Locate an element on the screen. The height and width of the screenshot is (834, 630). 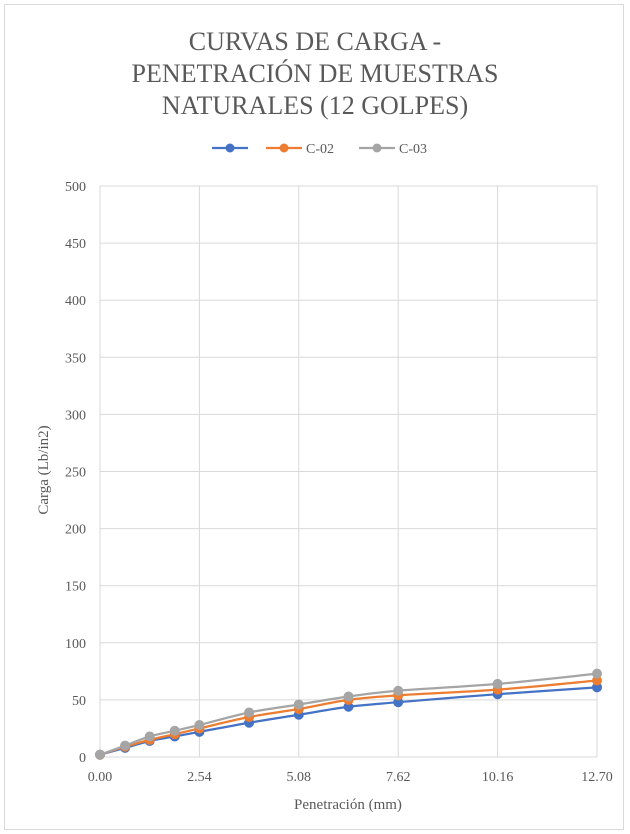
y-tick-label: 50 is located at coordinates (79, 701).